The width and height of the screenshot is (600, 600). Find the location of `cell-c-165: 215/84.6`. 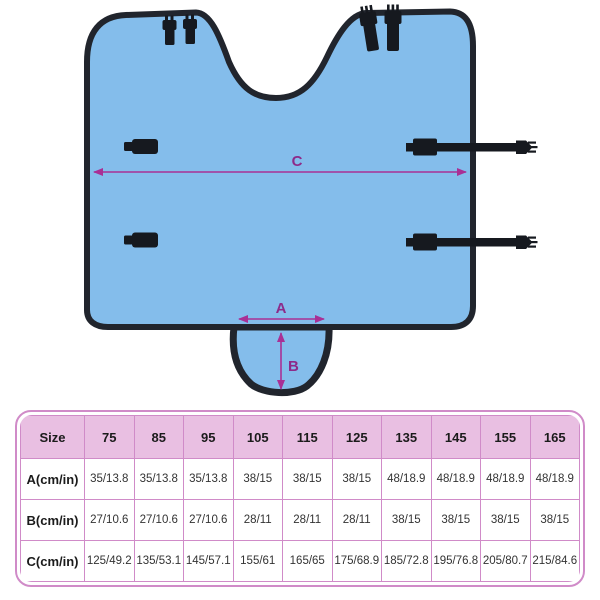

cell-c-165: 215/84.6 is located at coordinates (554, 561).